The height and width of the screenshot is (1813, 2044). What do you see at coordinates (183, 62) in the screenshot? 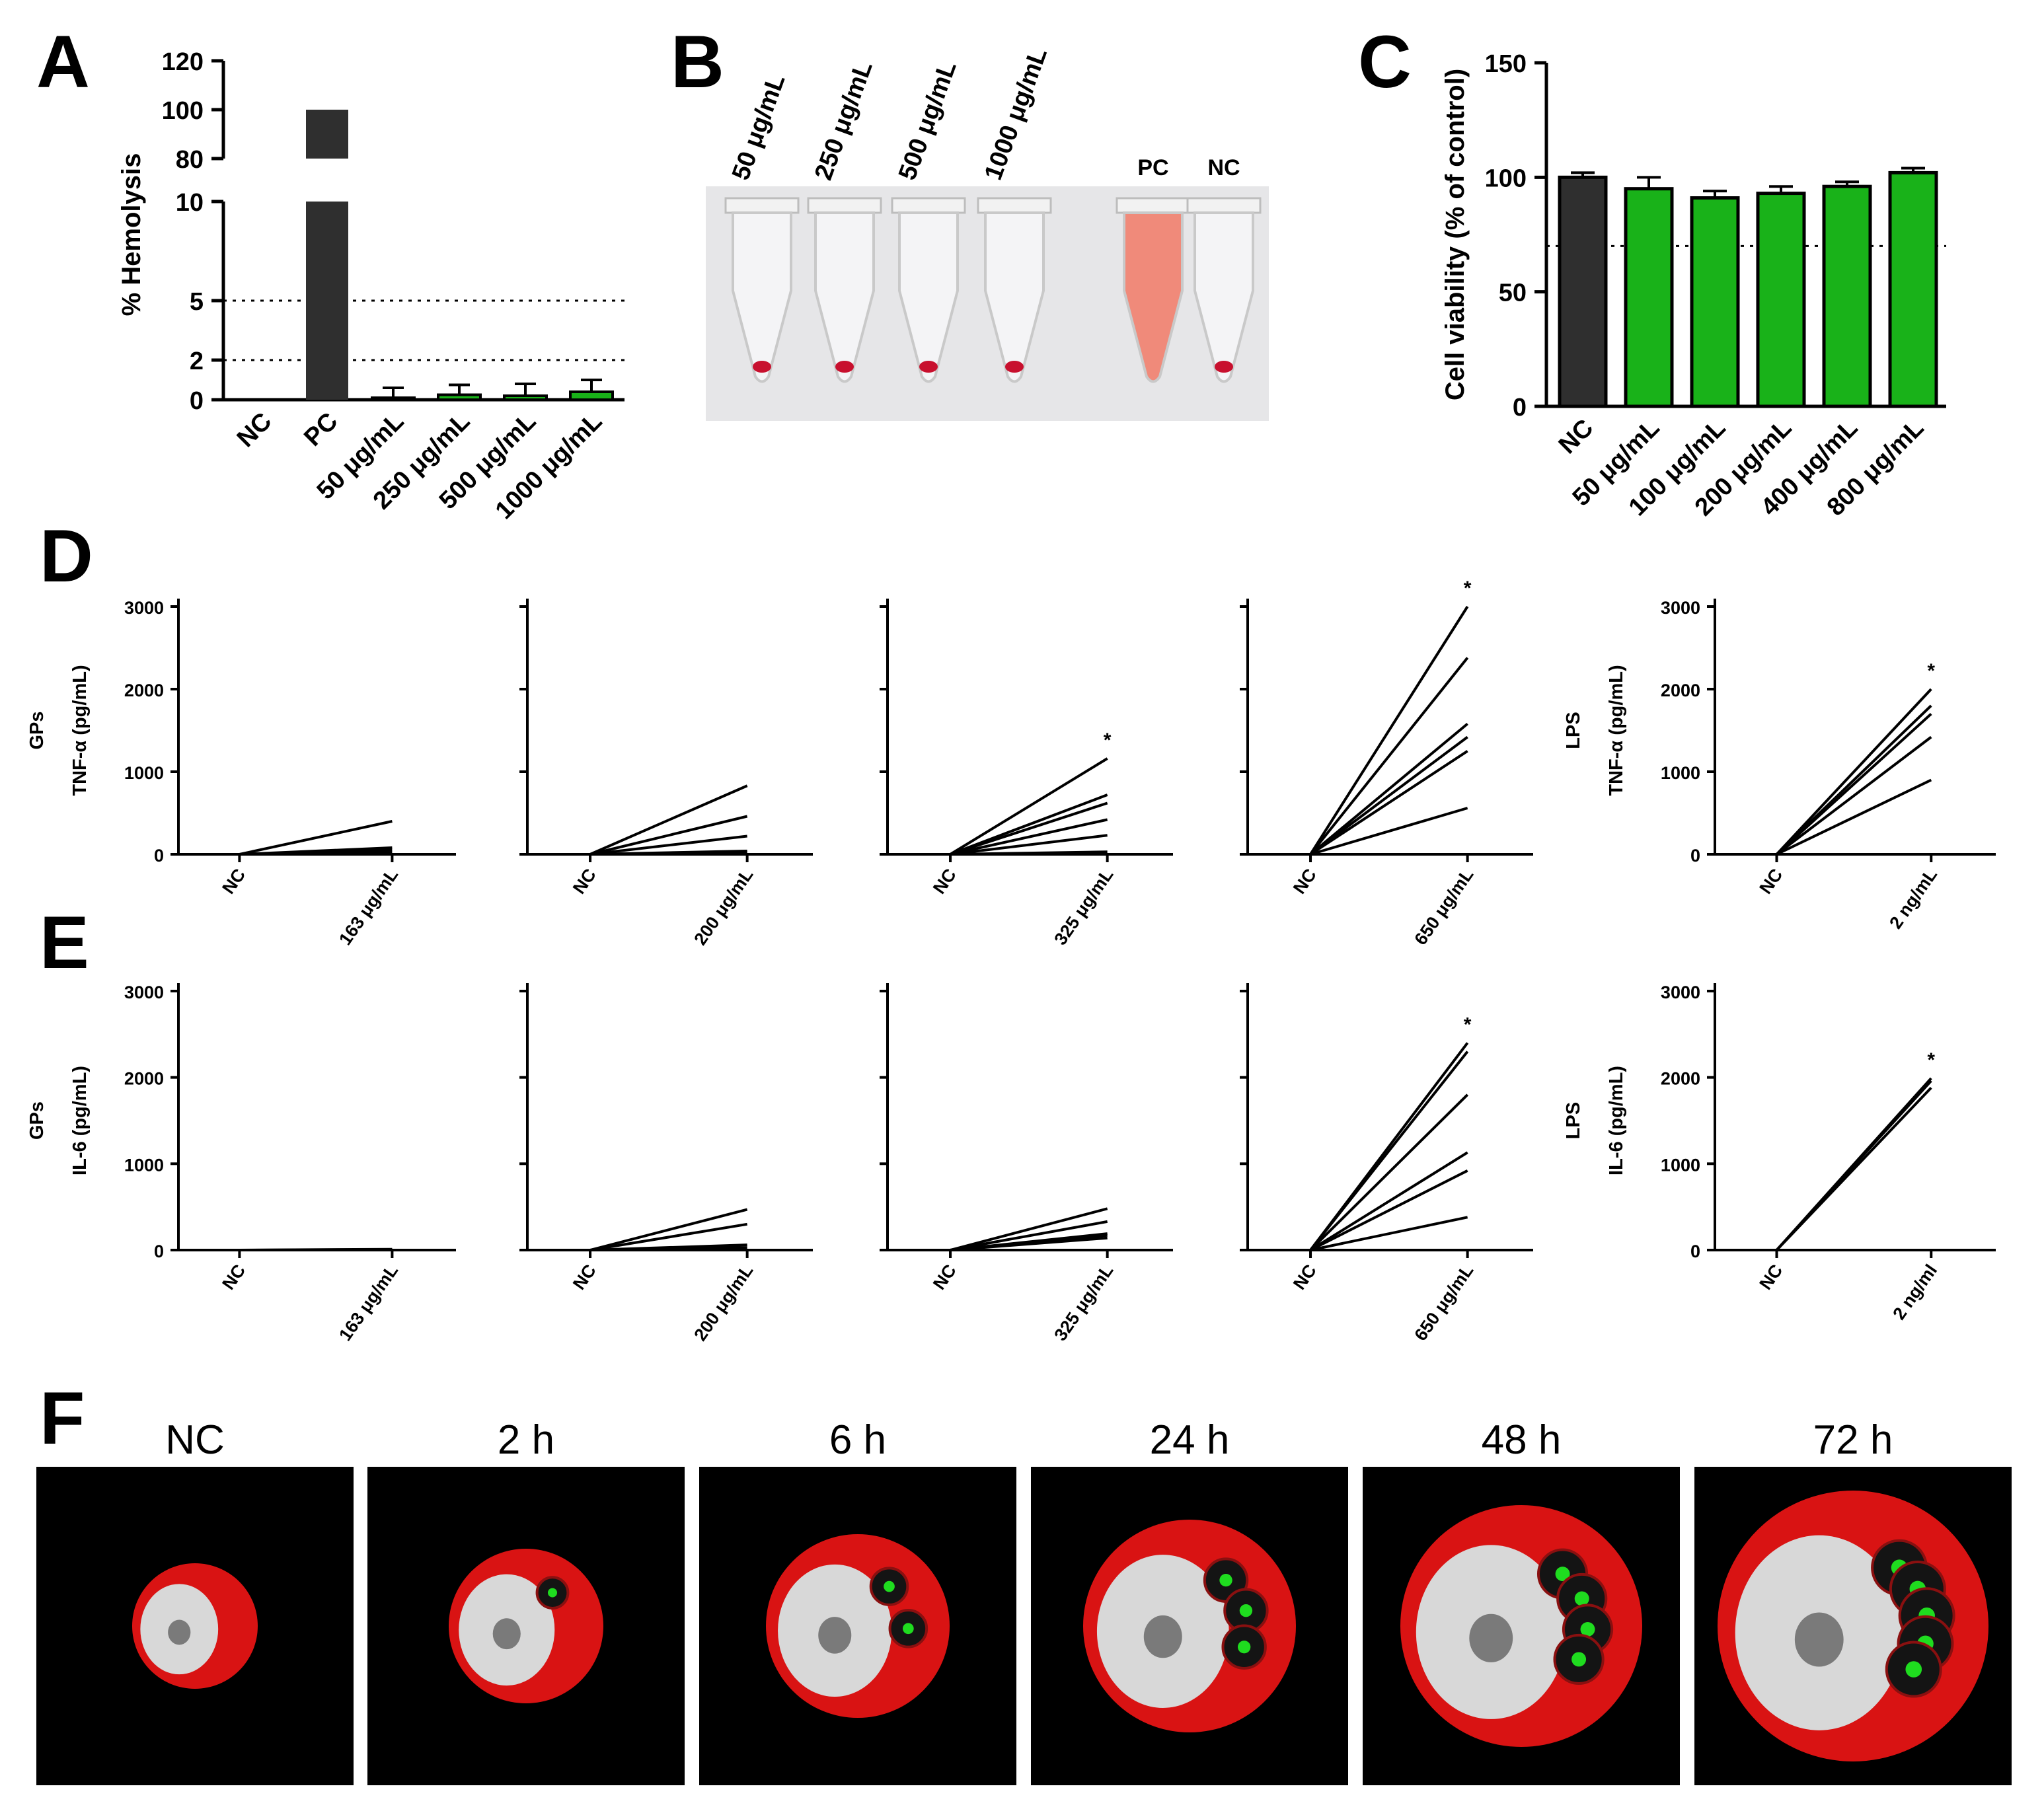
I see `a-y-tick-label: 120` at bounding box center [183, 62].